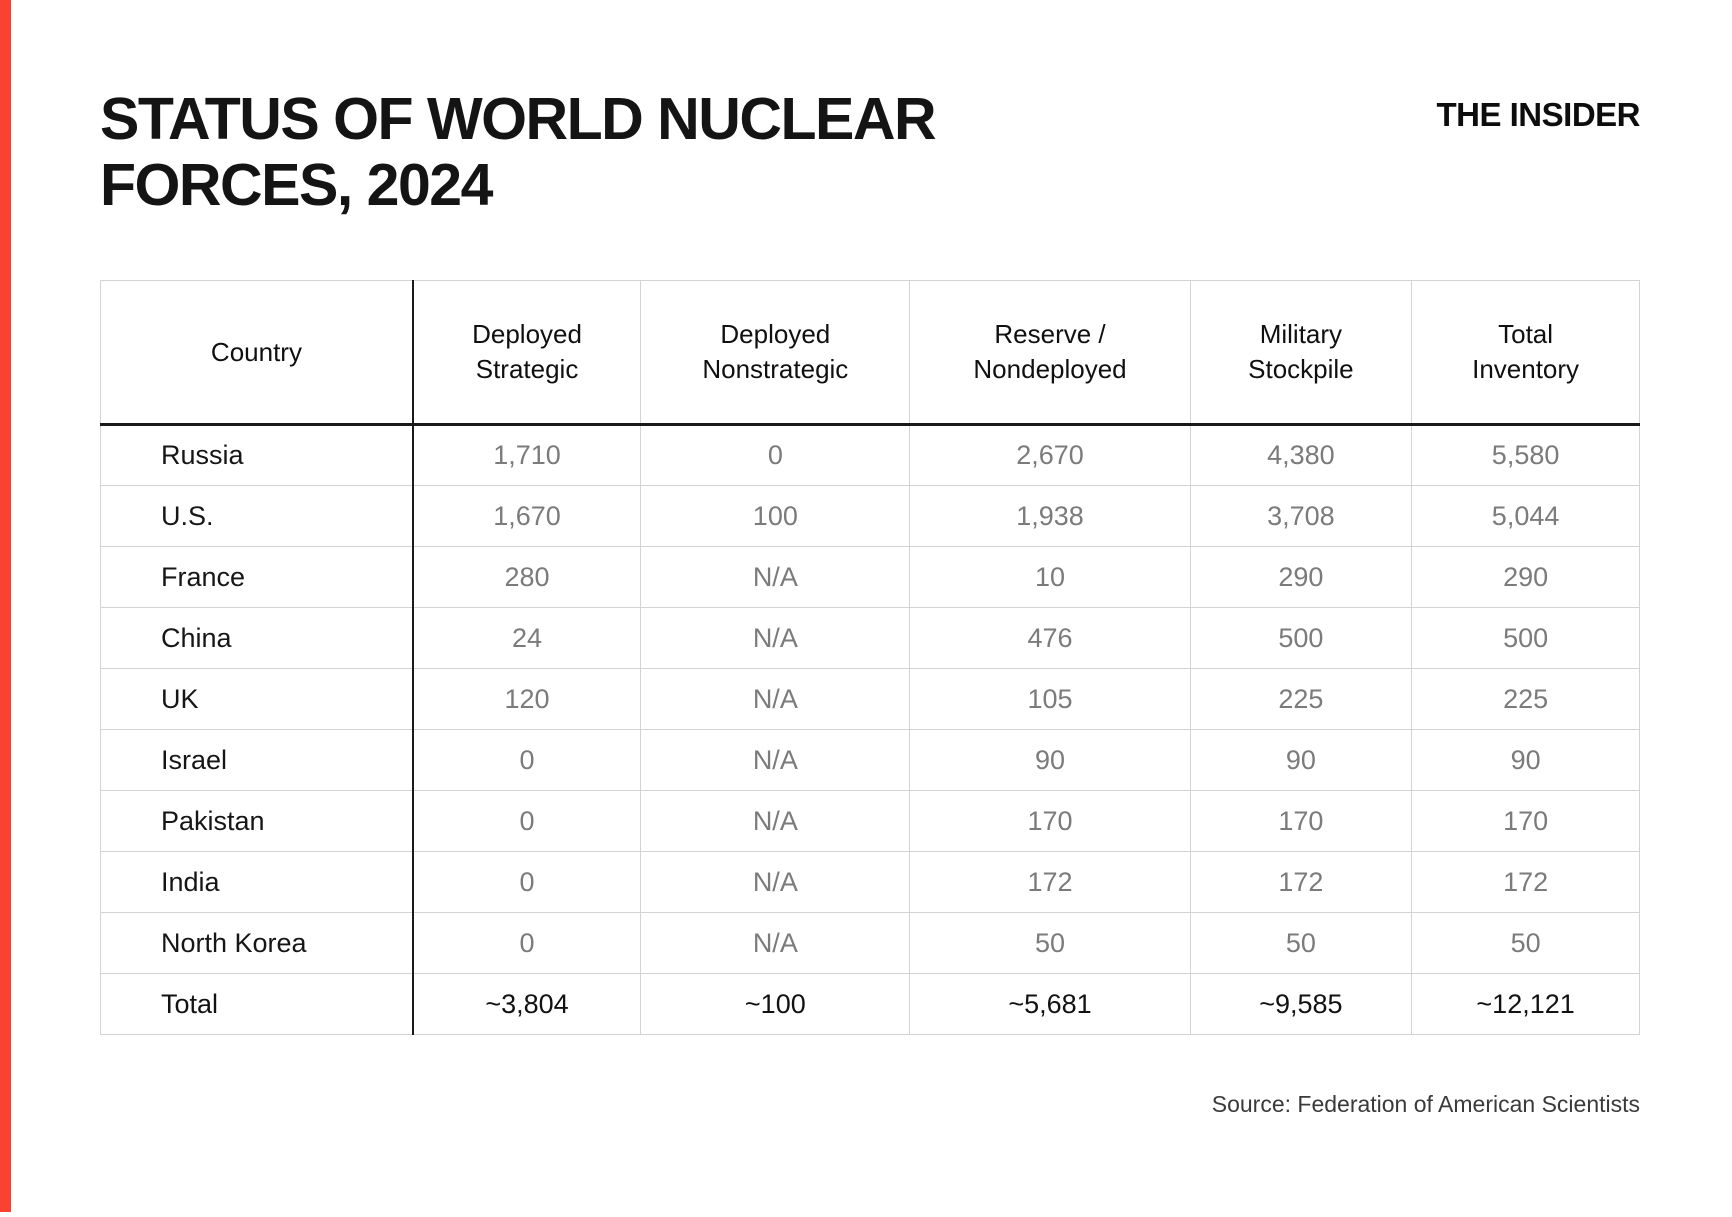 The width and height of the screenshot is (1732, 1217). I want to click on value-cell: 105, so click(1050, 699).